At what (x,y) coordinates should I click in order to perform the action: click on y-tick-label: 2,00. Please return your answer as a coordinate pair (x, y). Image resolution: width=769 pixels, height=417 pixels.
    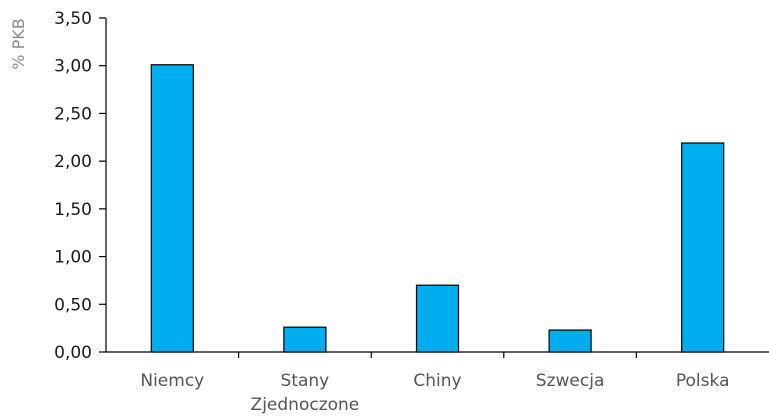
    Looking at the image, I should click on (73, 162).